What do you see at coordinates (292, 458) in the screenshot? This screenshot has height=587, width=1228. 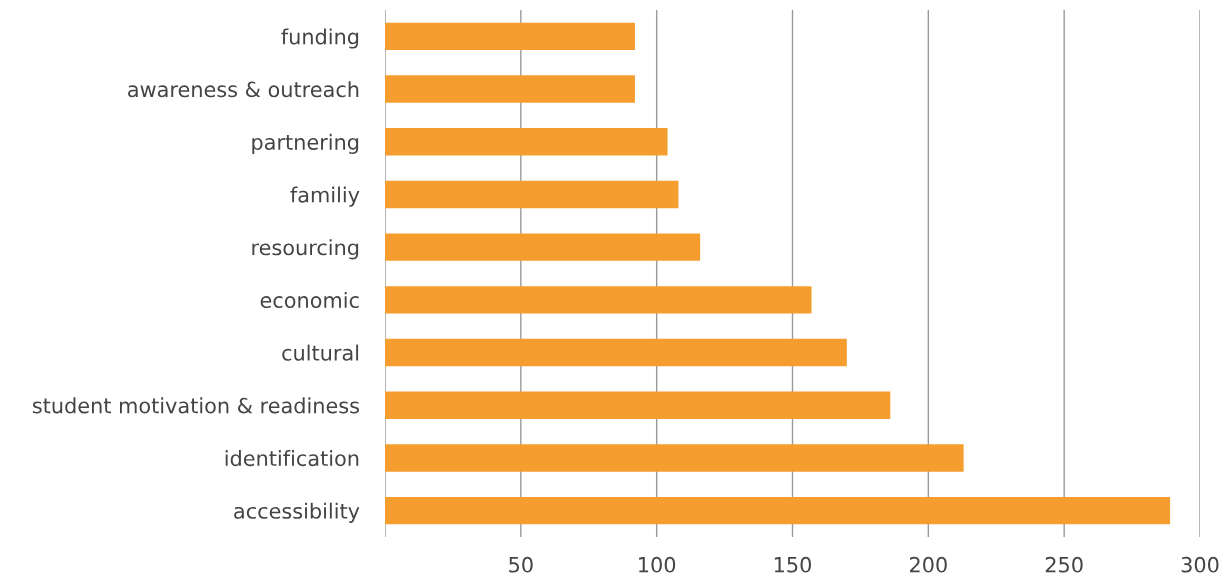 I see `y-tick-label: identification` at bounding box center [292, 458].